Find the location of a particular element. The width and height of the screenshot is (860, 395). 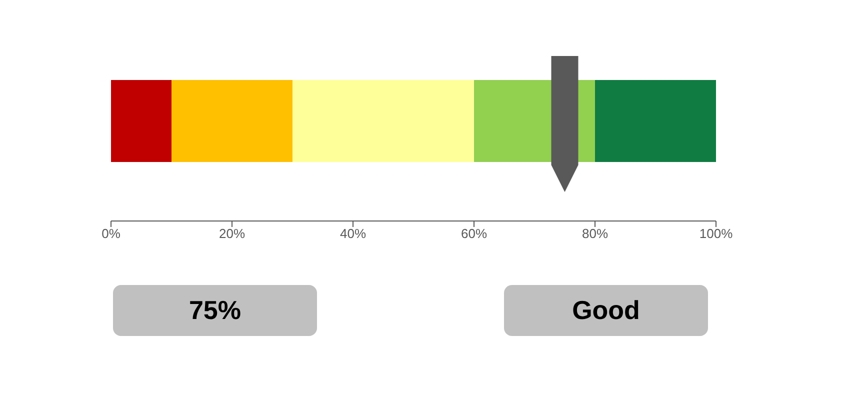

text: 75% is located at coordinates (215, 310).